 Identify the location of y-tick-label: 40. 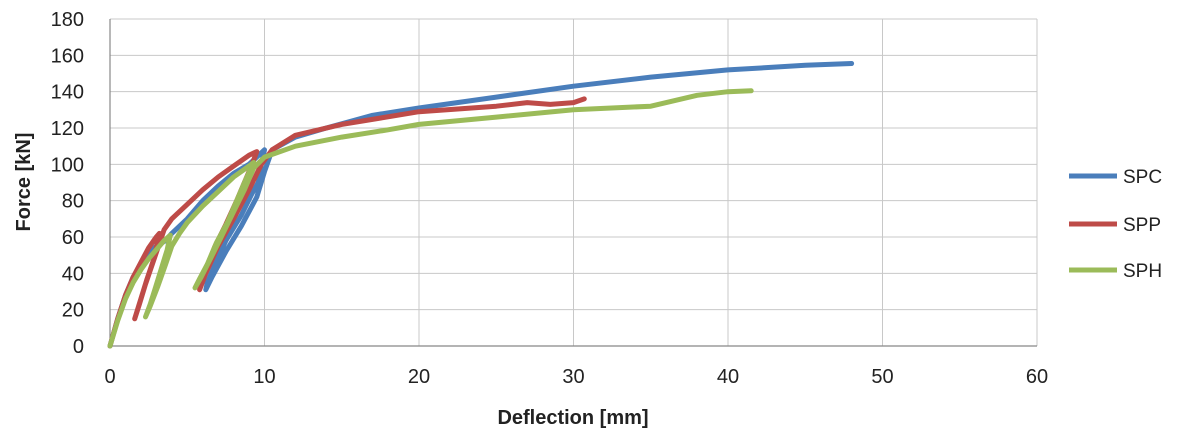
(73, 274).